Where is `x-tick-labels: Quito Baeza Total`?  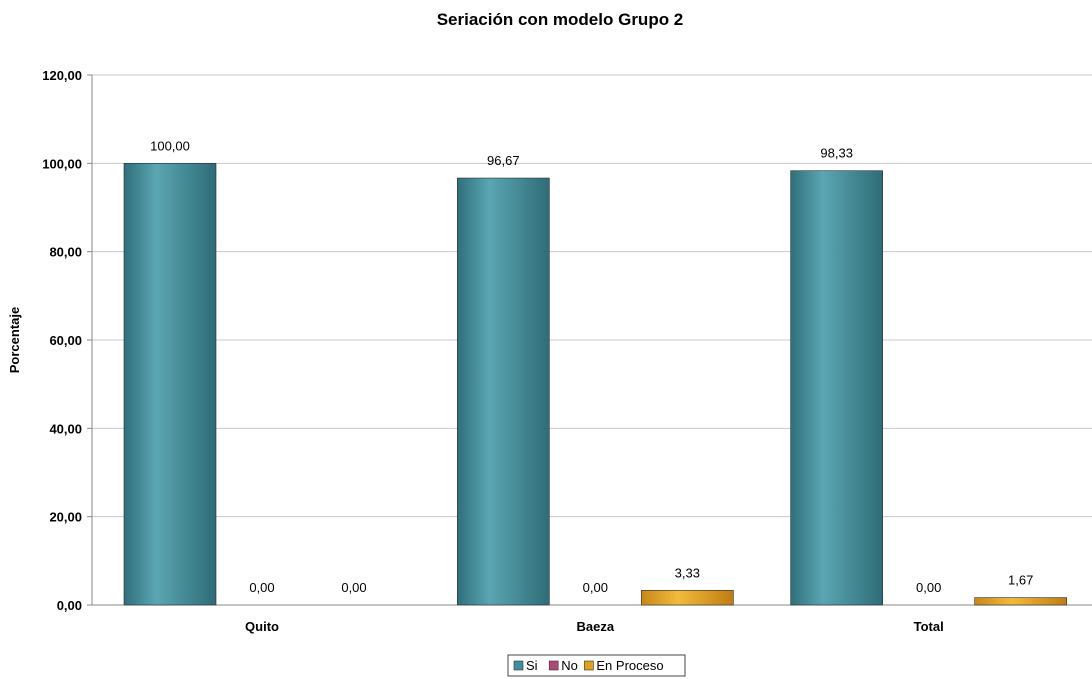
x-tick-labels: Quito Baeza Total is located at coordinates (594, 626).